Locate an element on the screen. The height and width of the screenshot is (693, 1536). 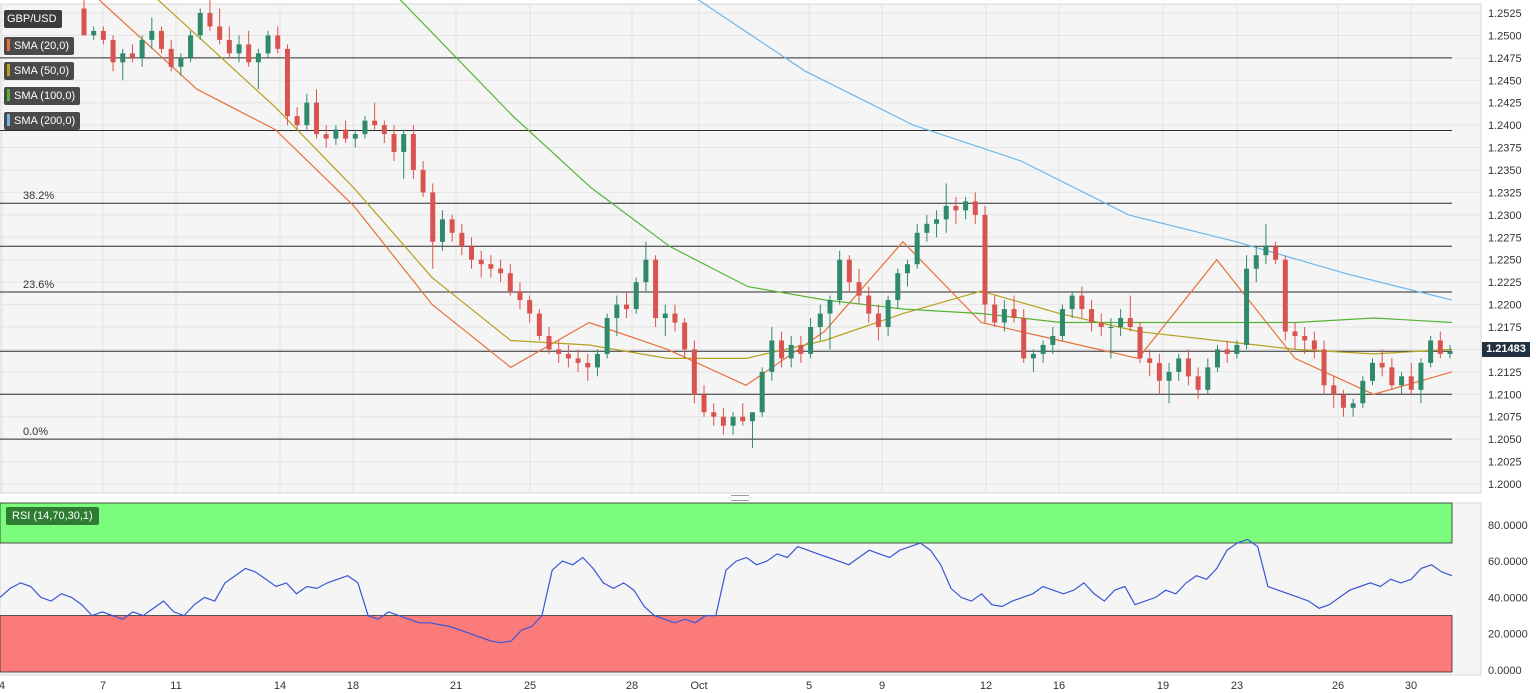
price-tick-label: 1.2275 is located at coordinates (1505, 238).